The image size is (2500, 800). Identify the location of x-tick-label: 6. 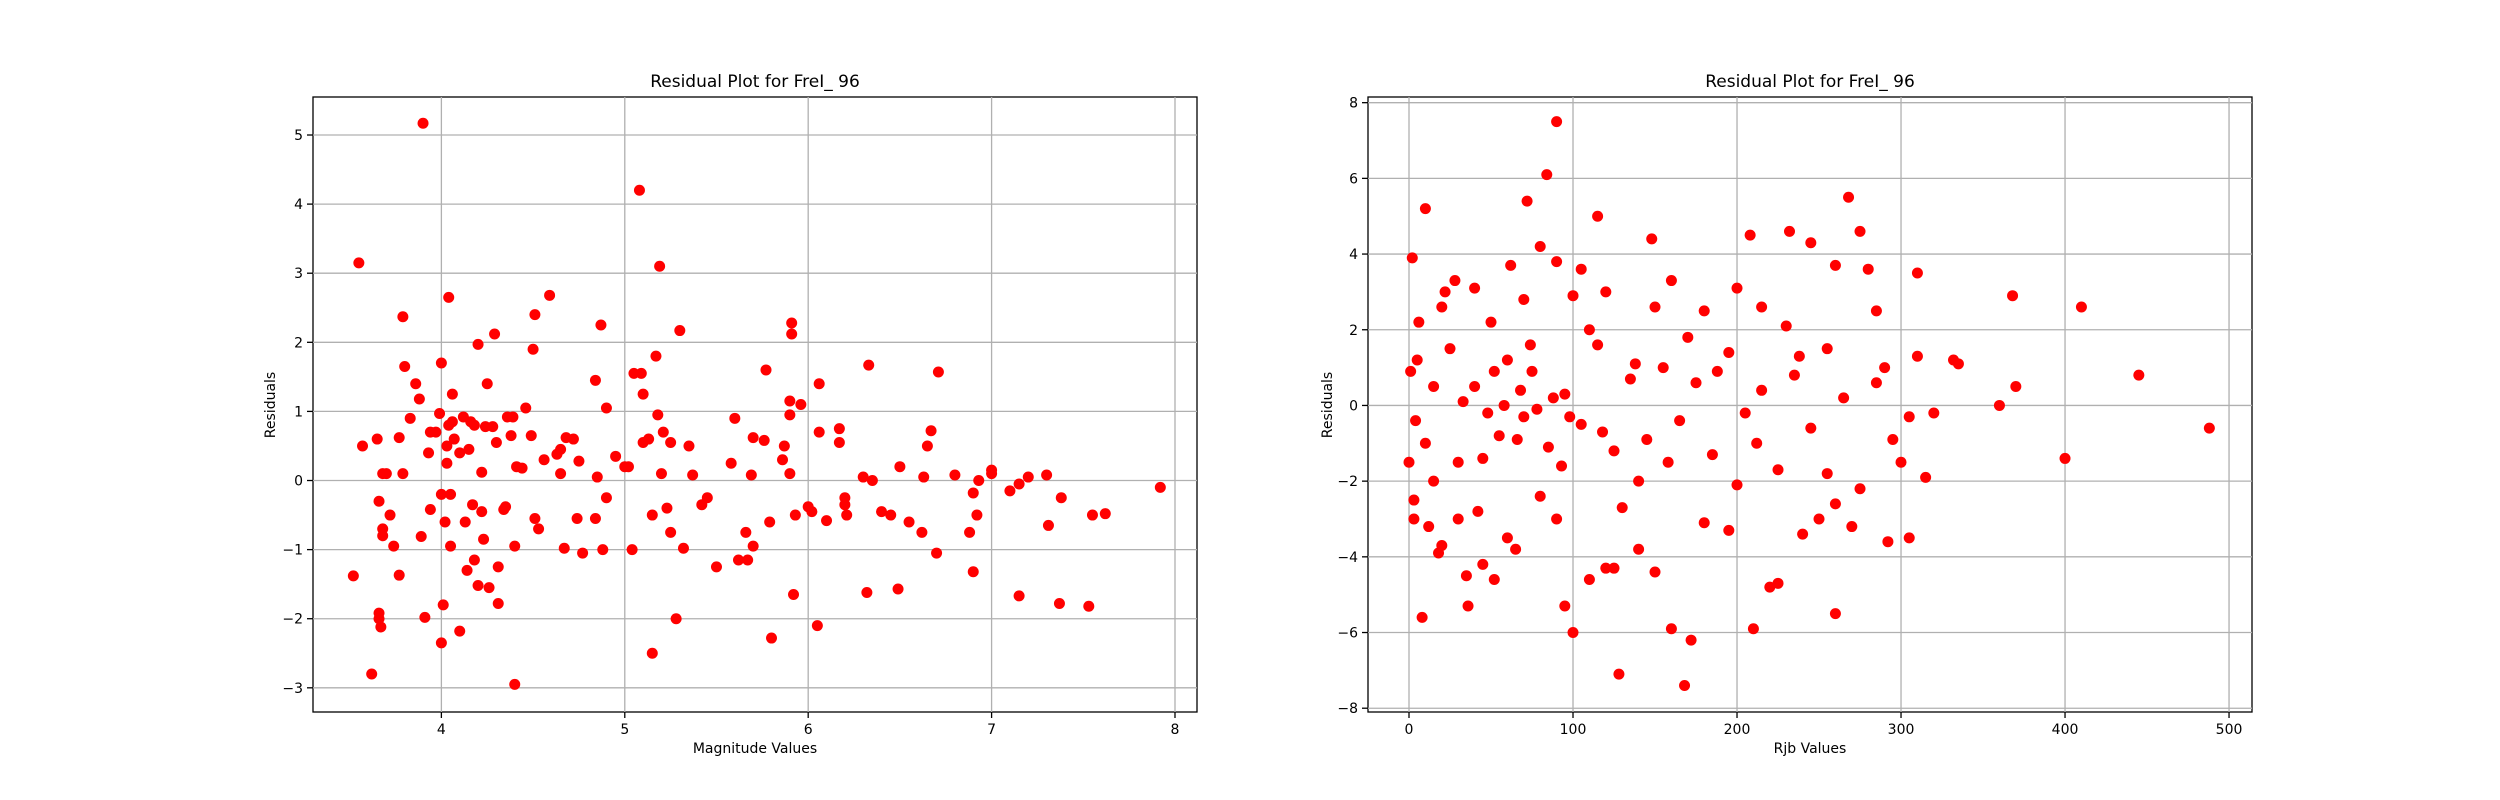
(808, 730).